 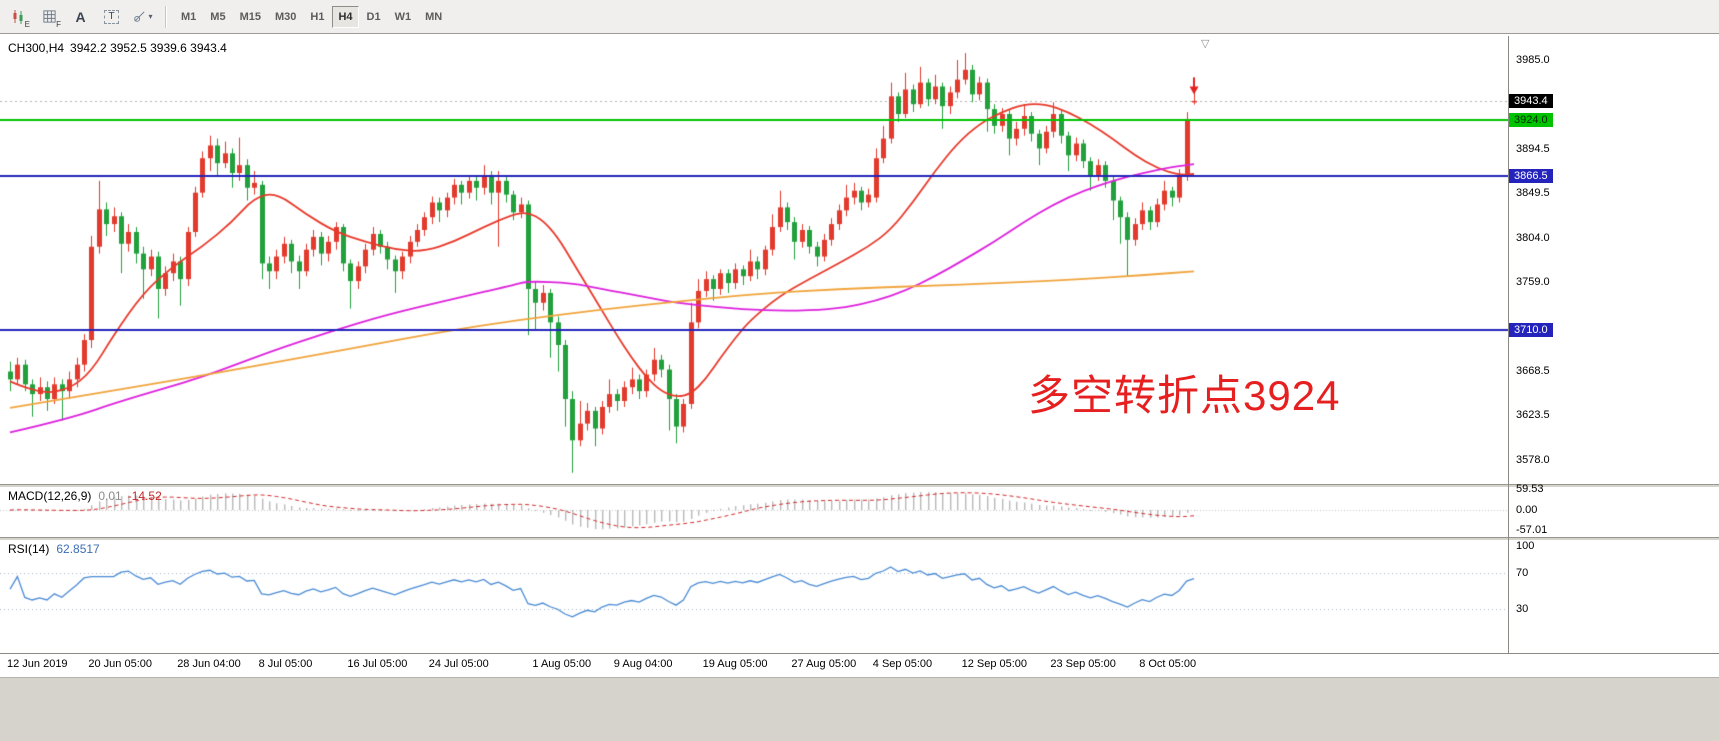 I want to click on tool-sub-label: F, so click(x=58, y=24).